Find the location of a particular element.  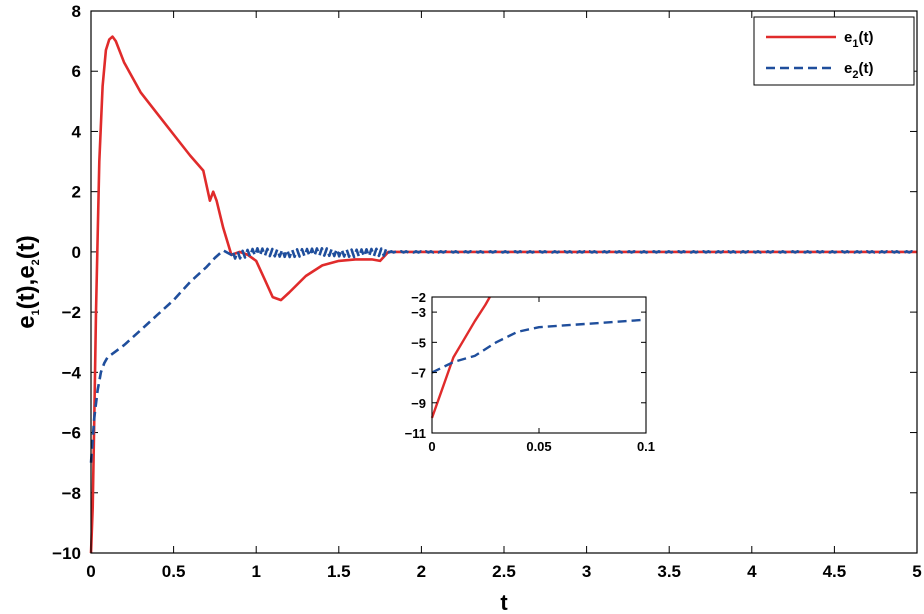

inset-x-tick-label: 0.1 is located at coordinates (646, 446).